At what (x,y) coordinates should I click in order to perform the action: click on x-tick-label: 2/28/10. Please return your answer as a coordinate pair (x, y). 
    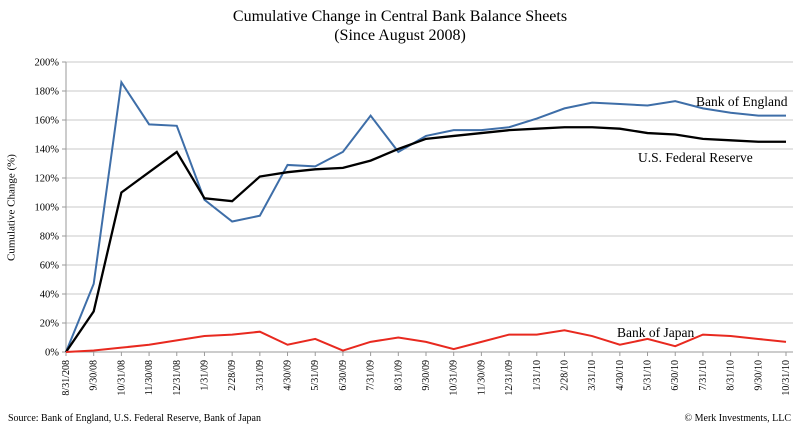
    Looking at the image, I should click on (564, 375).